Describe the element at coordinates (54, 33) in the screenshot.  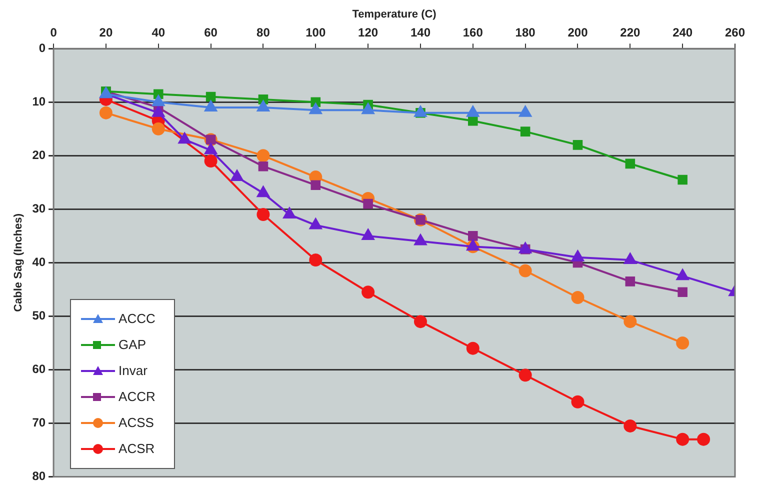
I see `x-tick-label: 0` at that location.